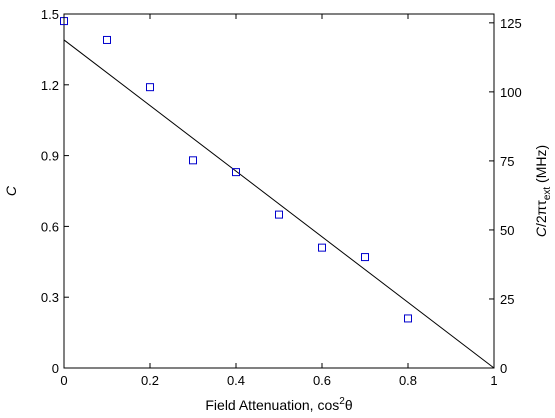 Image resolution: width=555 pixels, height=418 pixels. Describe the element at coordinates (11, 190) in the screenshot. I see `y-axis-label: C` at that location.